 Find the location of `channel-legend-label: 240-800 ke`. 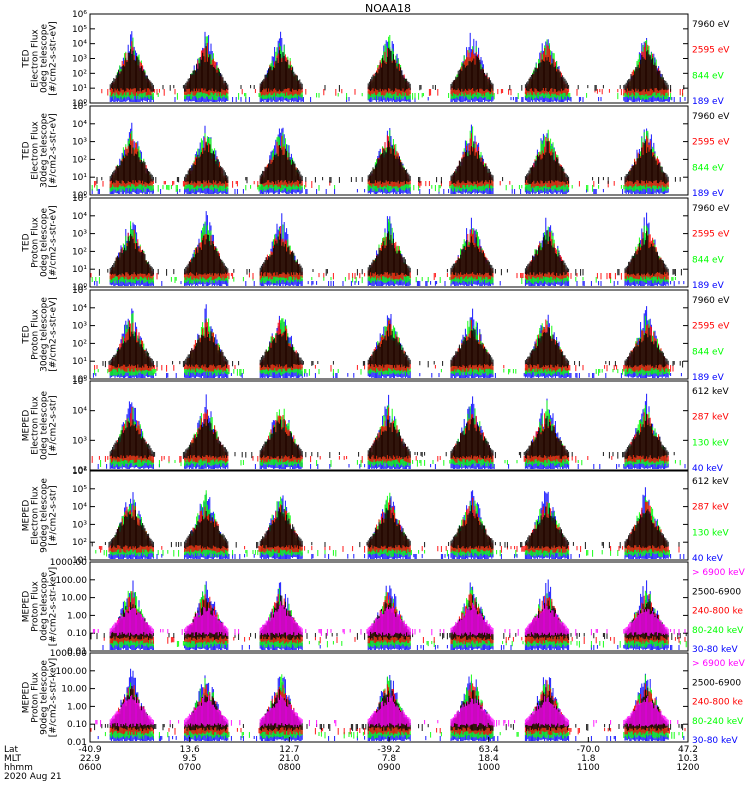

channel-legend-label: 240-800 ke is located at coordinates (717, 612).